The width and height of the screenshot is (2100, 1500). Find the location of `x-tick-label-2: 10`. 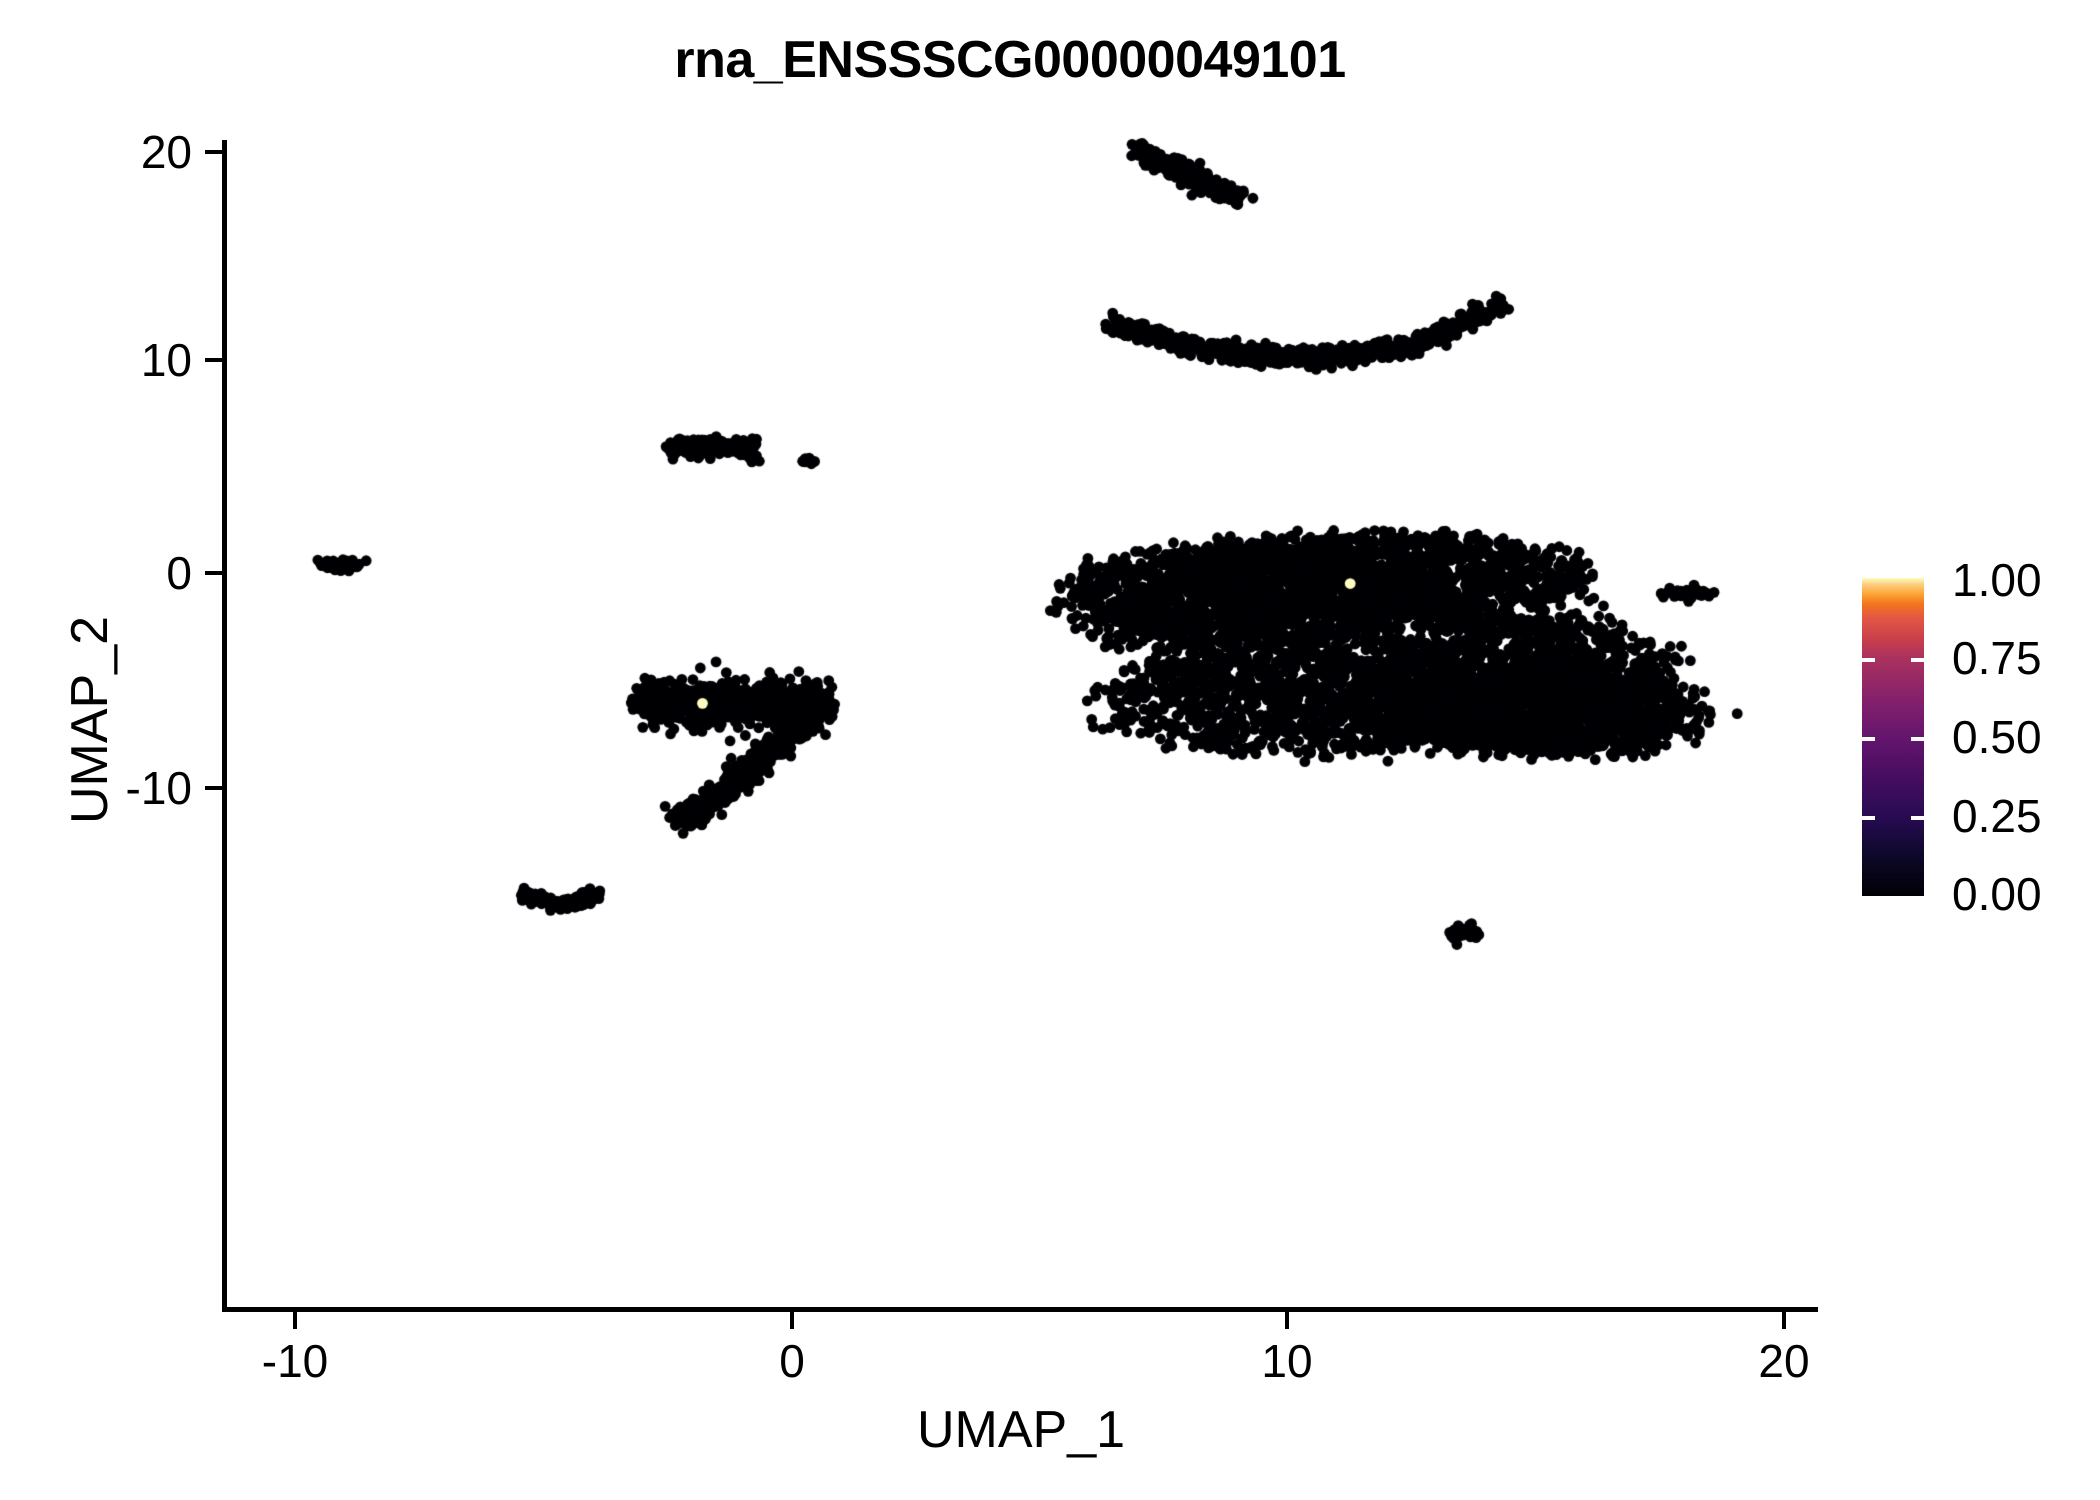

x-tick-label-2: 10 is located at coordinates (1287, 1361).